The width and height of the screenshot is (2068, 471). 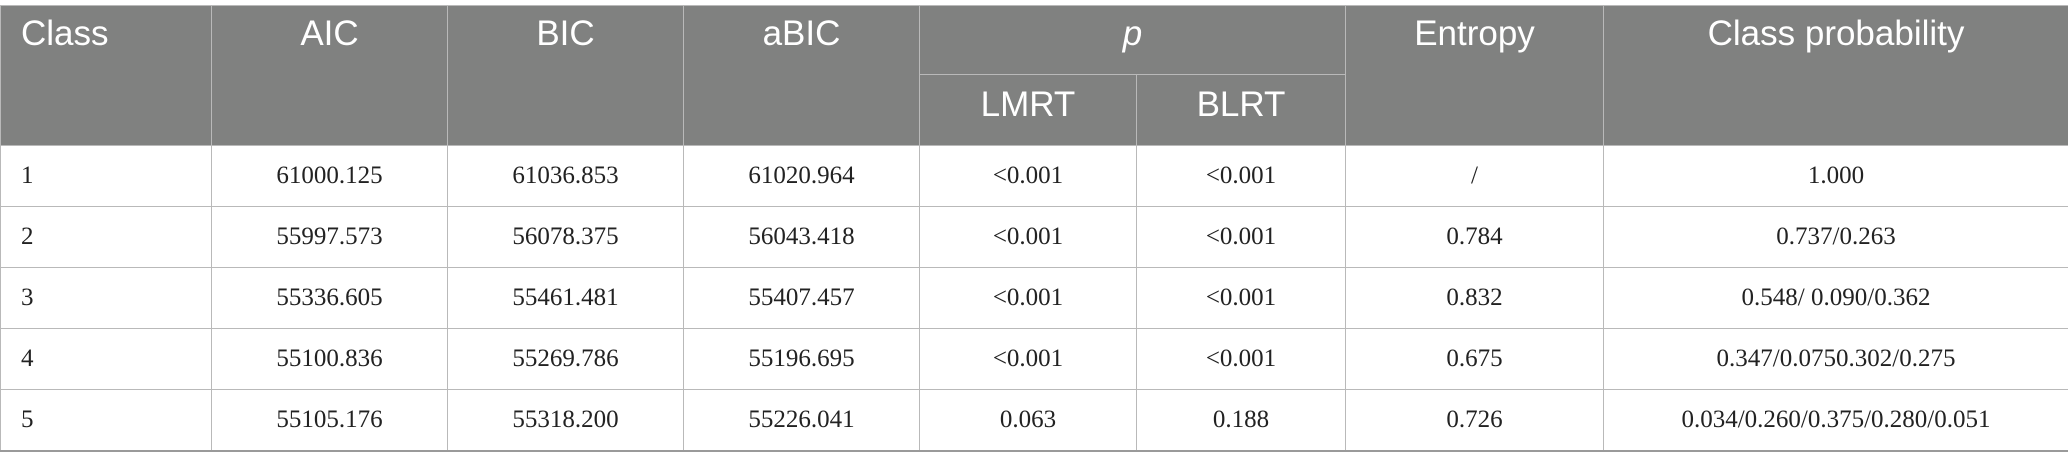 What do you see at coordinates (566, 421) in the screenshot?
I see `cell-bic: 55318.200` at bounding box center [566, 421].